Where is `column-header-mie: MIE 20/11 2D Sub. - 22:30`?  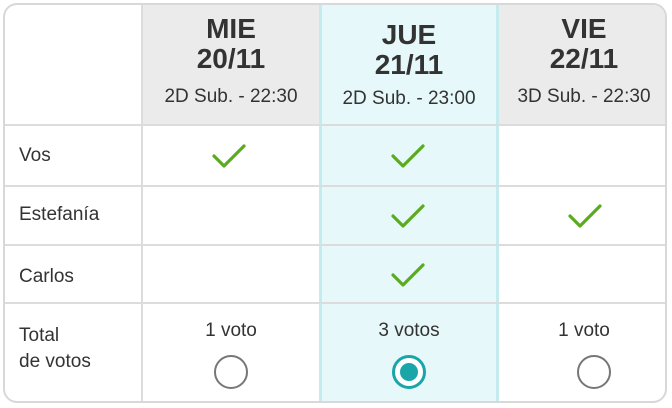 column-header-mie: MIE 20/11 2D Sub. - 22:30 is located at coordinates (231, 65).